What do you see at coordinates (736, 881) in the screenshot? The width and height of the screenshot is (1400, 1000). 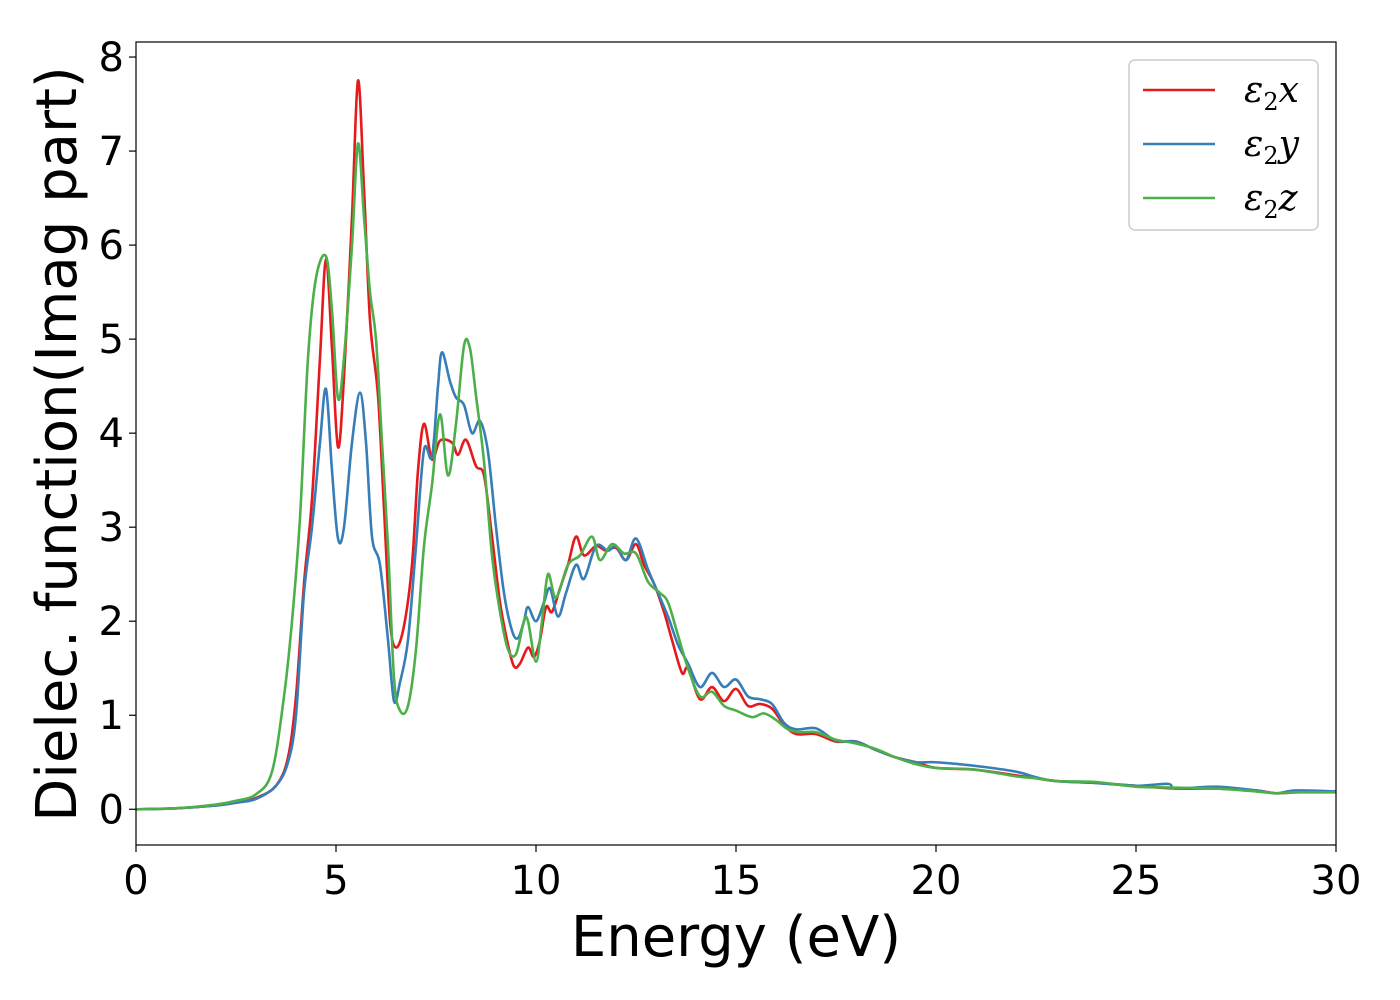 I see `x-tick-label: 15` at bounding box center [736, 881].